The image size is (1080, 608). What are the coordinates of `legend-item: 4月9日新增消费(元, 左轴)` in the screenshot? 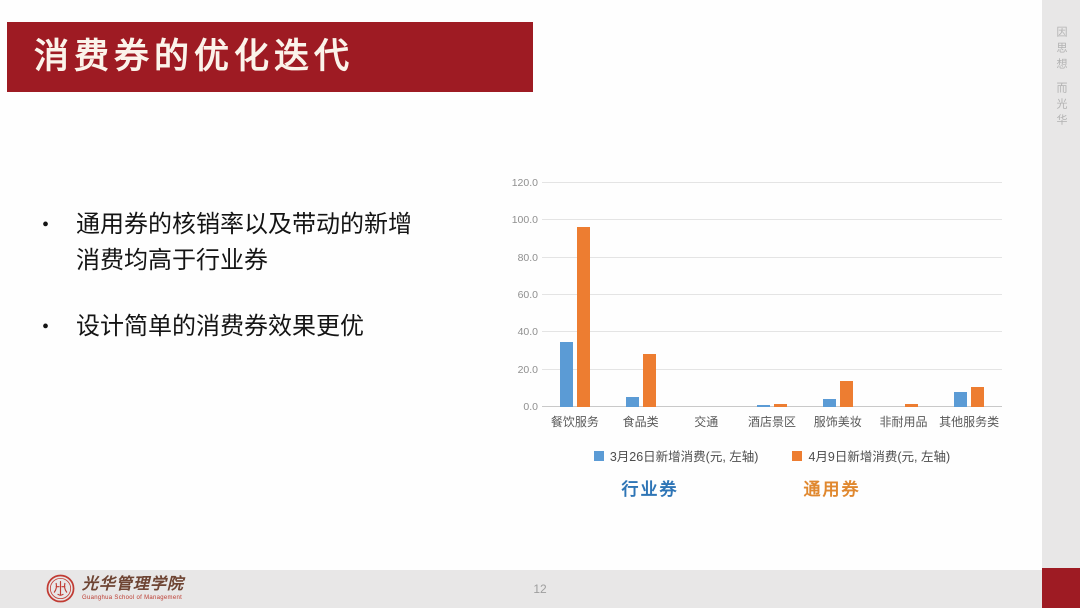 It's located at (871, 455).